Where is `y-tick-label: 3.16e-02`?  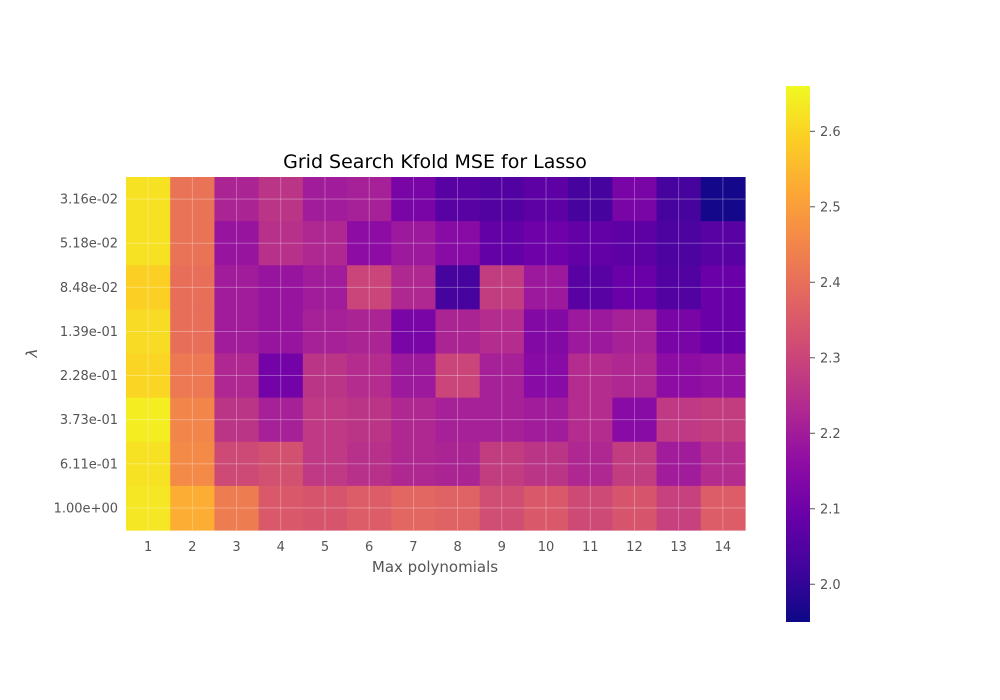 y-tick-label: 3.16e-02 is located at coordinates (89, 200).